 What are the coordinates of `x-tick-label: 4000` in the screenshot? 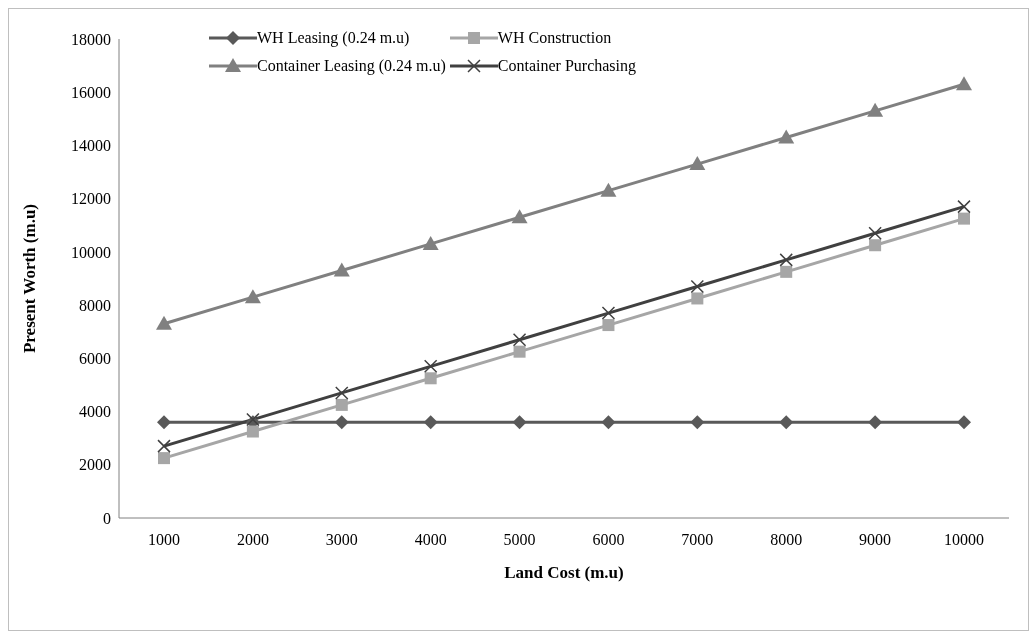 It's located at (430, 540).